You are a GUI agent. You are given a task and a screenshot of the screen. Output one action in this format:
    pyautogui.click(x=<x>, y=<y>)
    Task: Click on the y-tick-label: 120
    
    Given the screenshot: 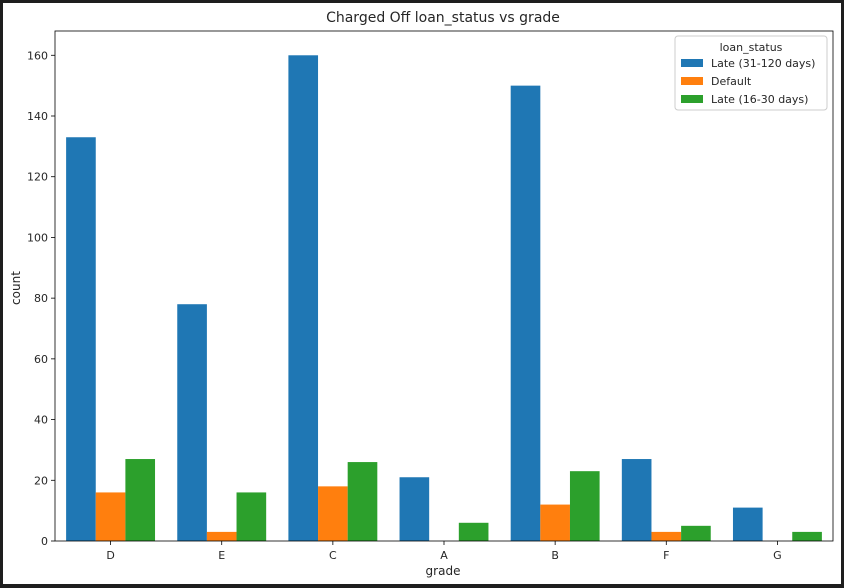 What is the action you would take?
    pyautogui.click(x=37, y=177)
    